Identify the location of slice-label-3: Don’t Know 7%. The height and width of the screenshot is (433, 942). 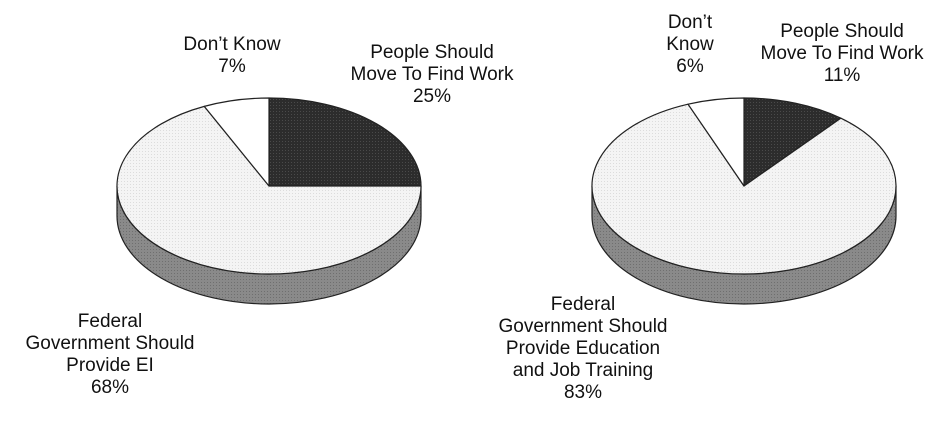
(231, 55).